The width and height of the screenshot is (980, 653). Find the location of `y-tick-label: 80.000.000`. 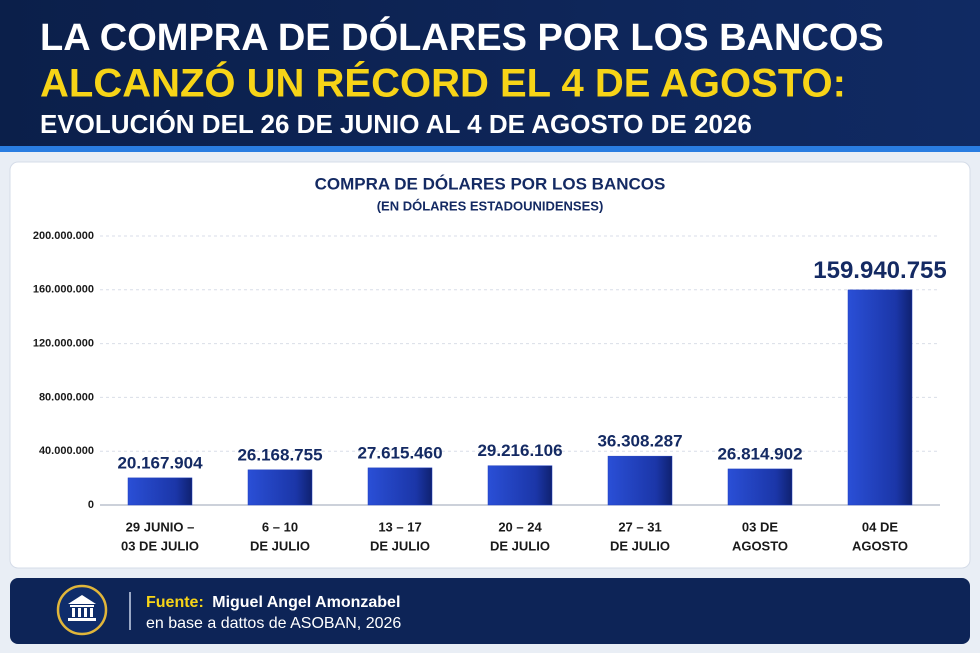

y-tick-label: 80.000.000 is located at coordinates (66, 397).